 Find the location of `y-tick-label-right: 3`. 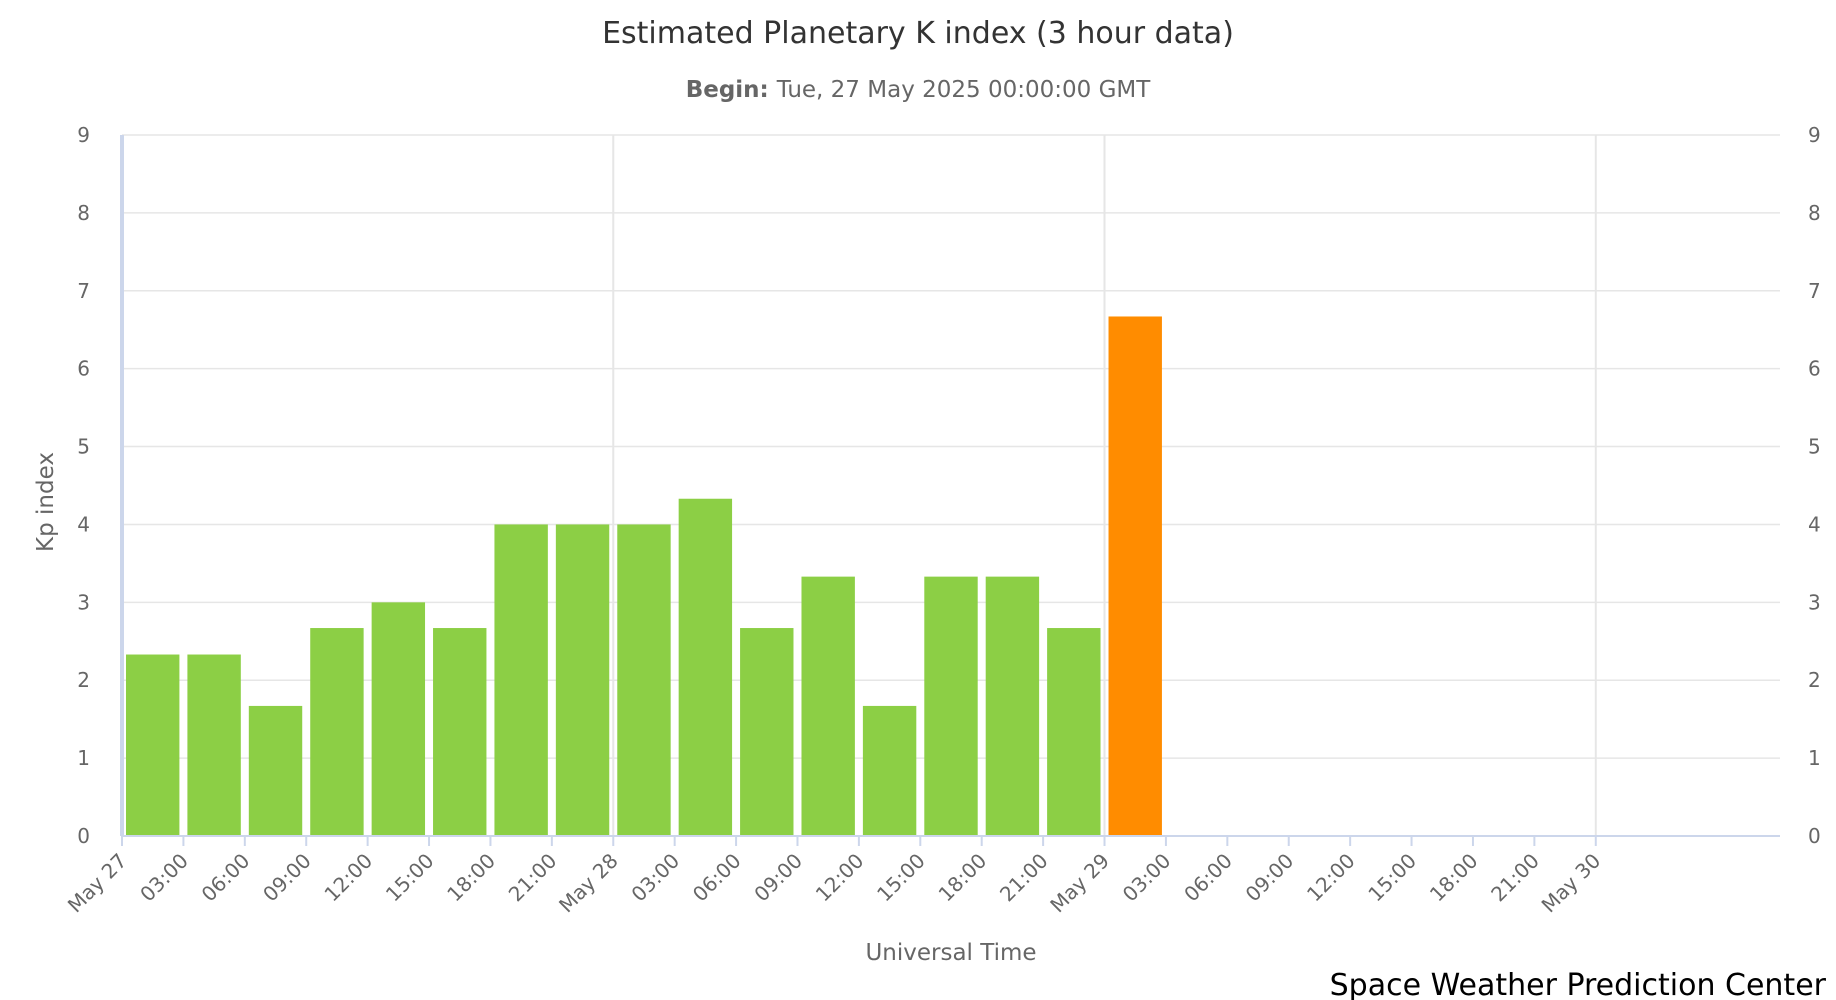

y-tick-label-right: 3 is located at coordinates (1814, 602).